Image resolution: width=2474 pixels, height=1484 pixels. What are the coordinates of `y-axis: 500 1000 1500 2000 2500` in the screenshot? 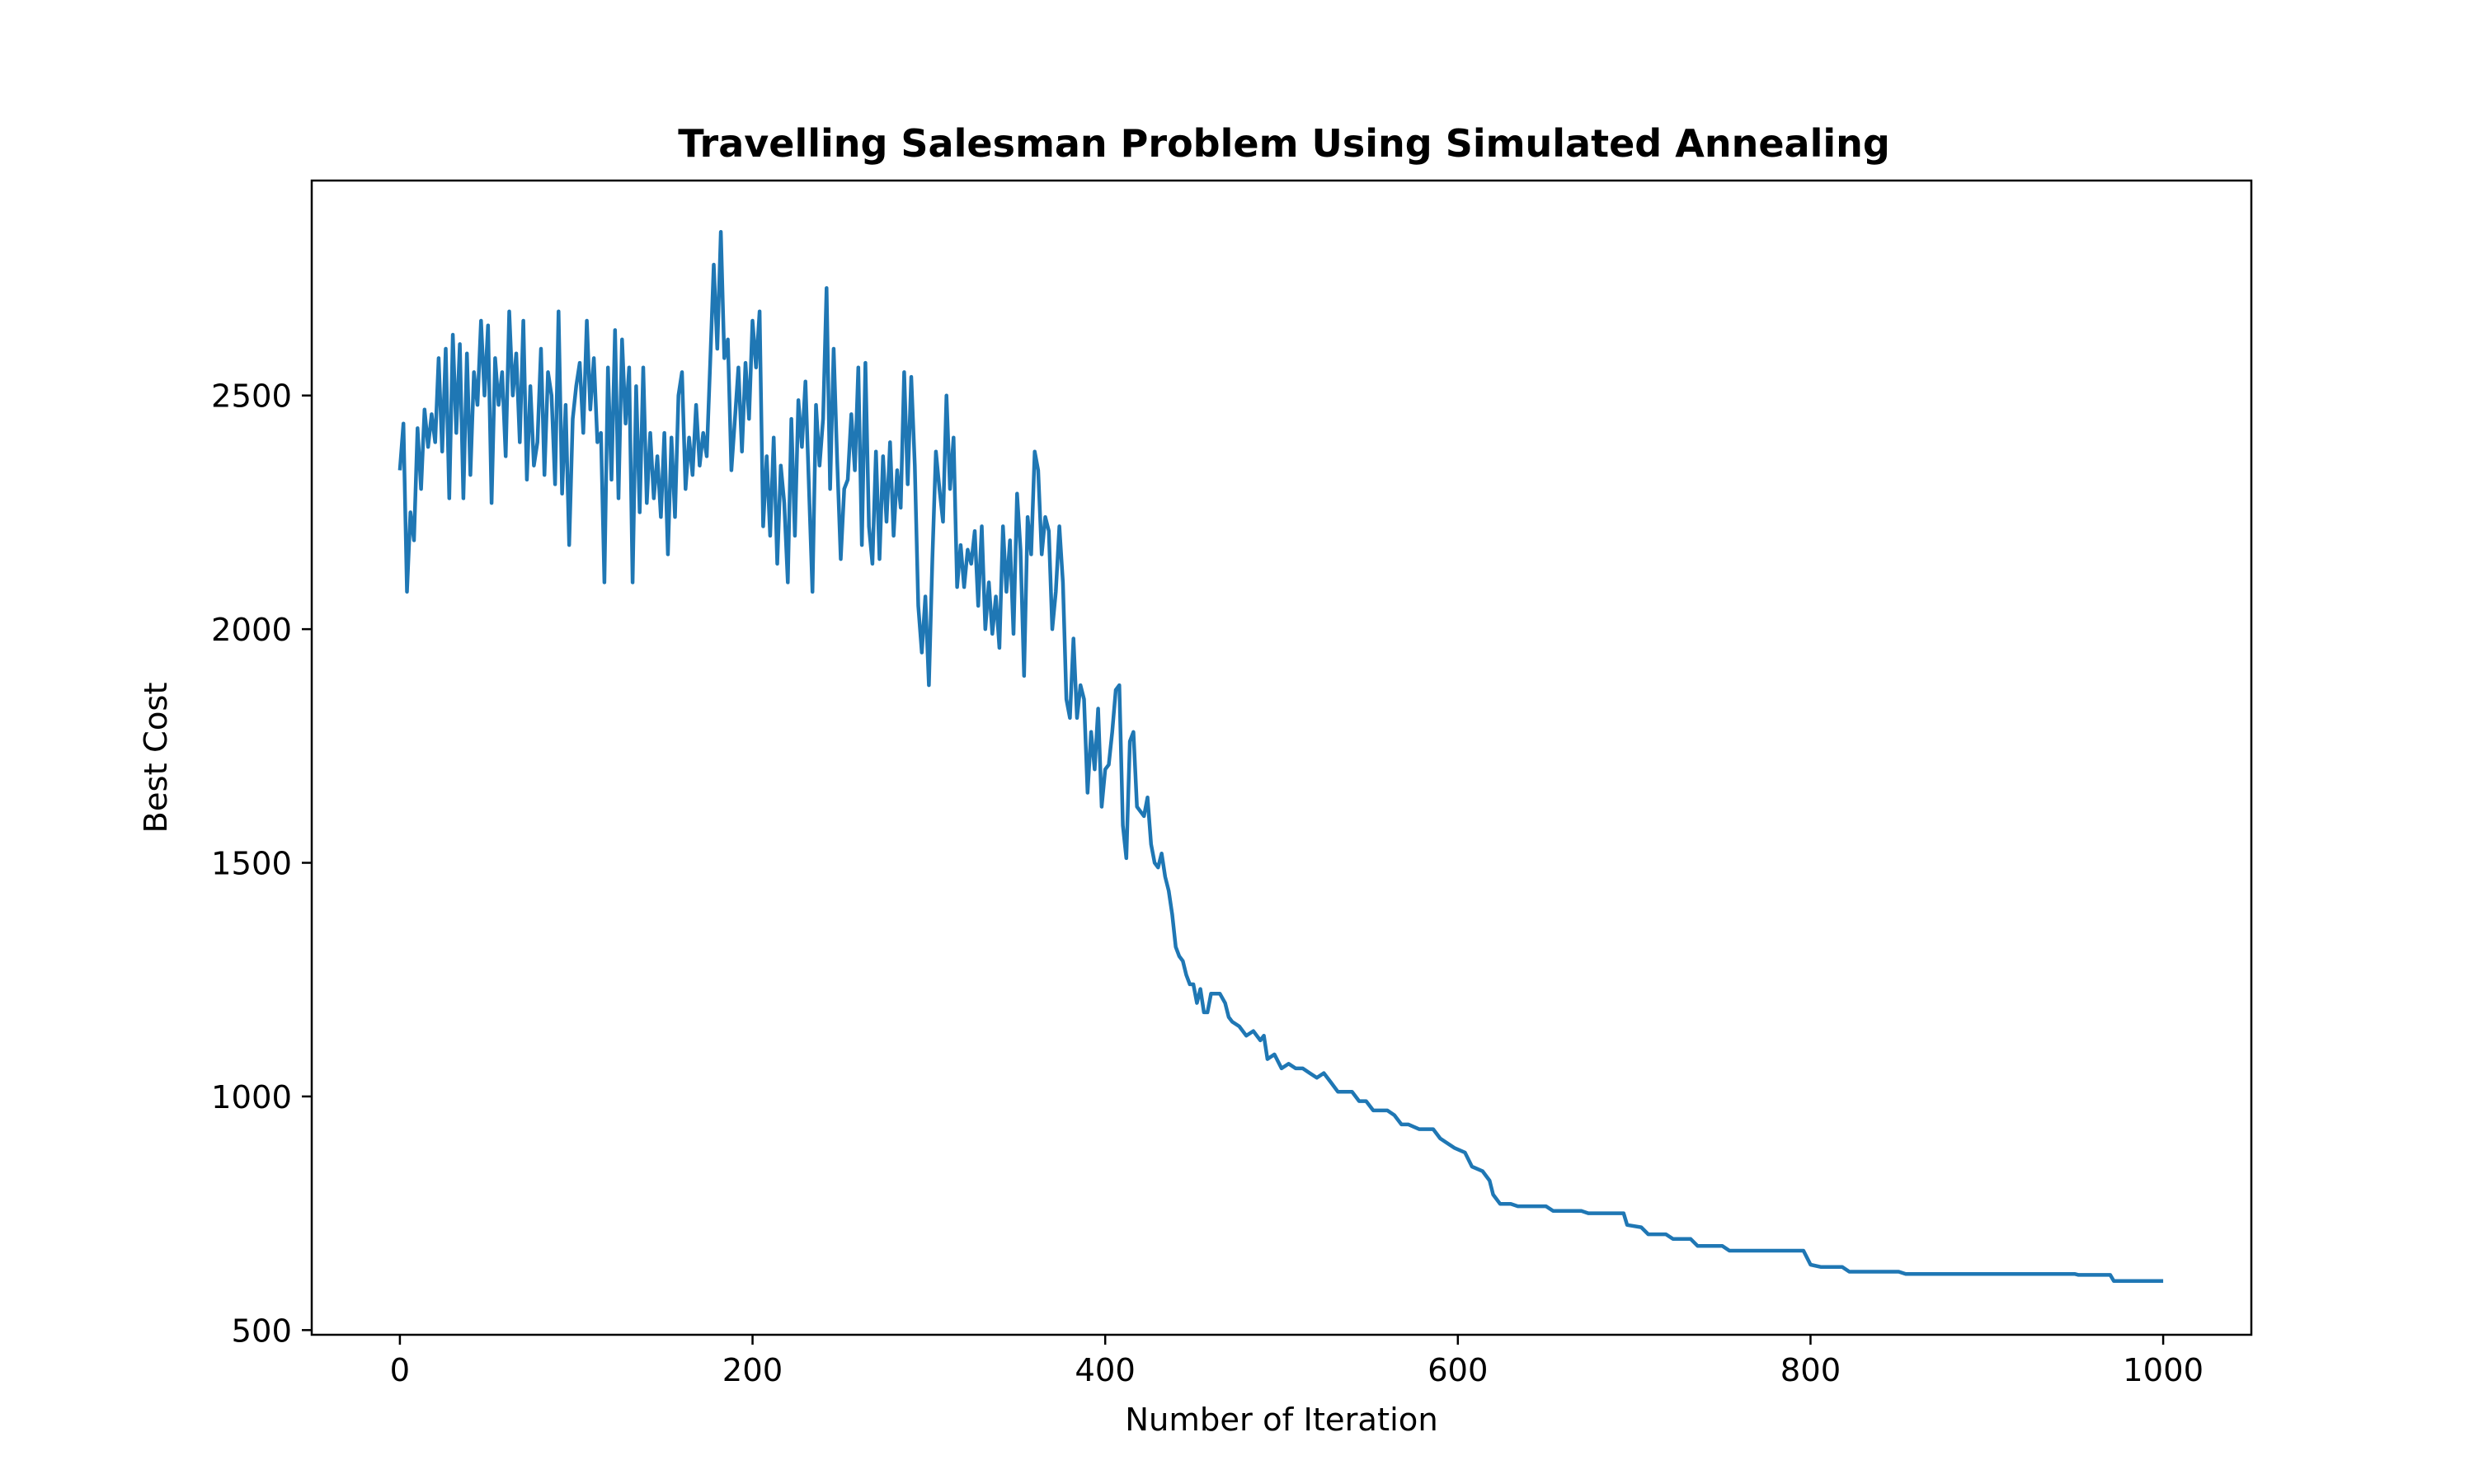 It's located at (261, 864).